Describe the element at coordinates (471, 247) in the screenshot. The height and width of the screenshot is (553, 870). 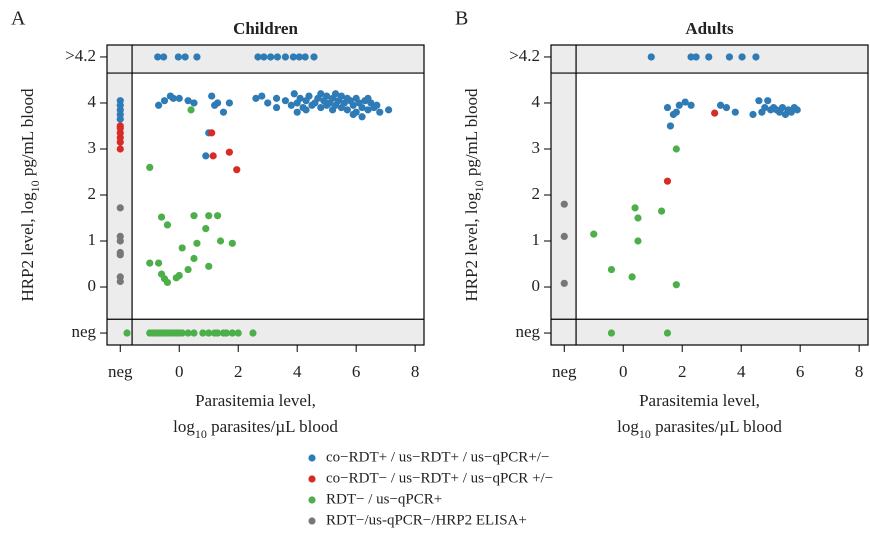
I see `axis-label-part: HRP2 level, log` at that location.